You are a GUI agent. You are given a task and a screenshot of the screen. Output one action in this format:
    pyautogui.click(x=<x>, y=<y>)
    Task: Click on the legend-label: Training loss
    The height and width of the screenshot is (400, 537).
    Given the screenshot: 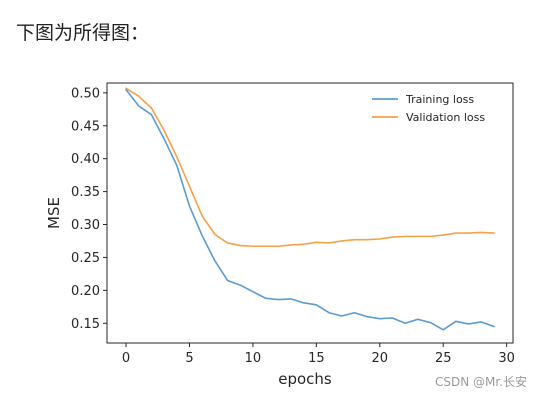 What is the action you would take?
    pyautogui.click(x=439, y=99)
    